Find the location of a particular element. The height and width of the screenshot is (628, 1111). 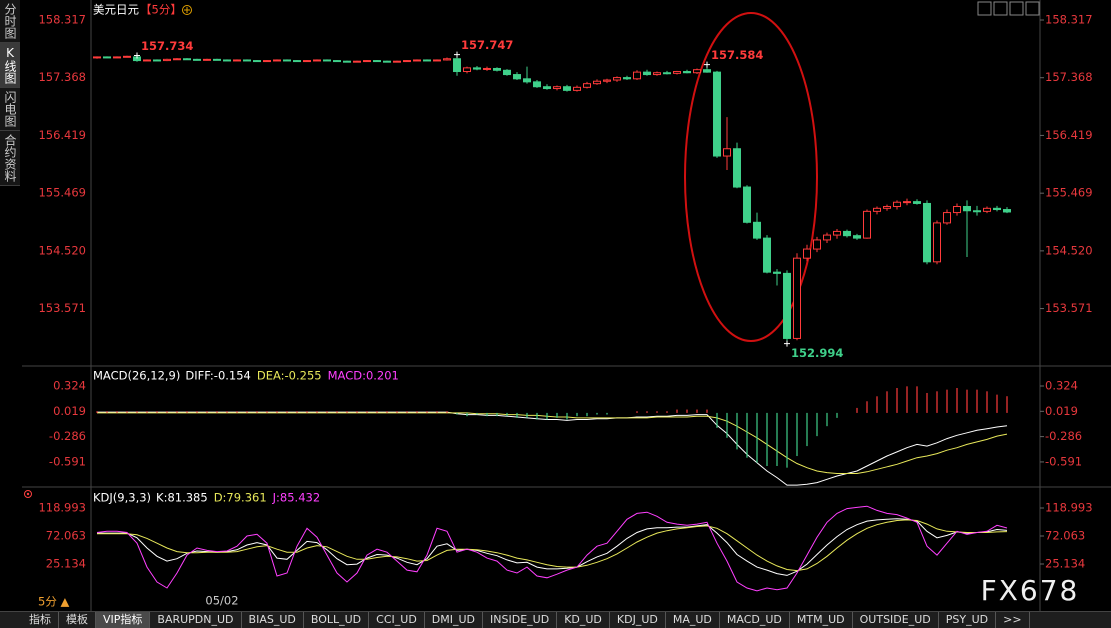

indicator-tab: BOLL_UD is located at coordinates (337, 620).